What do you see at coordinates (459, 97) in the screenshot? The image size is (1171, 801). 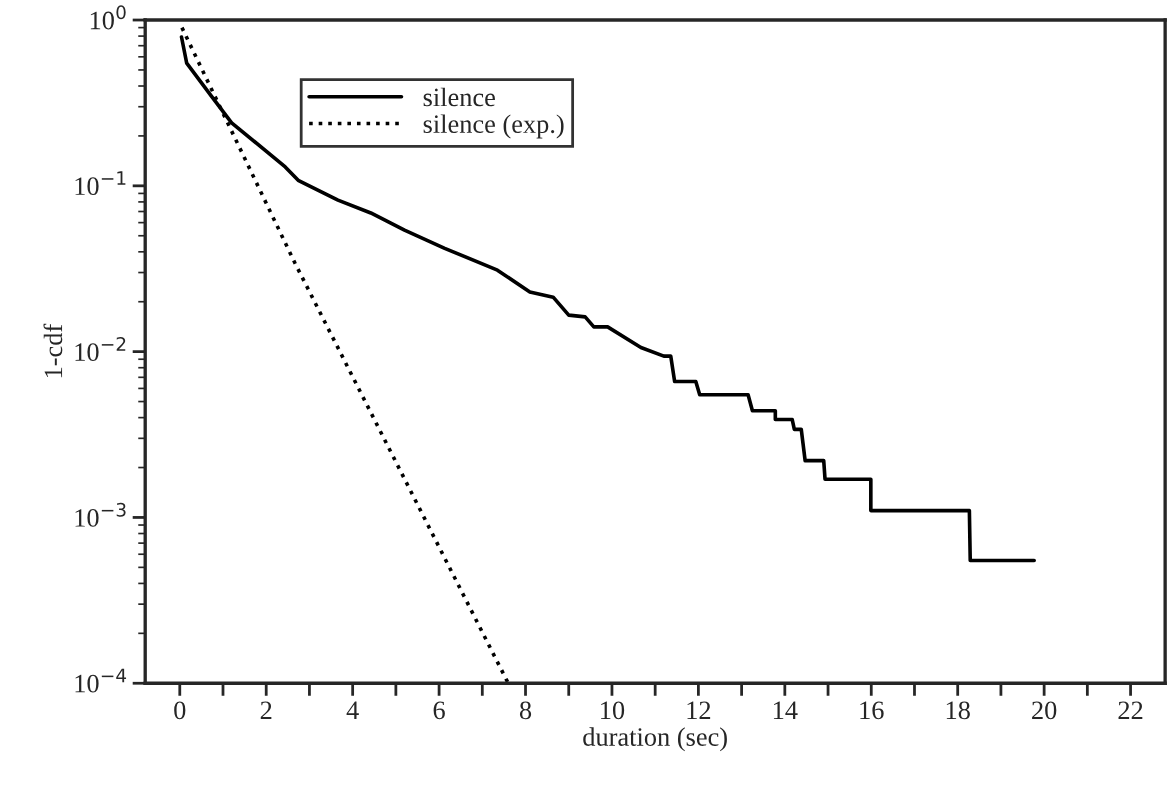 I see `legend-label: silence` at bounding box center [459, 97].